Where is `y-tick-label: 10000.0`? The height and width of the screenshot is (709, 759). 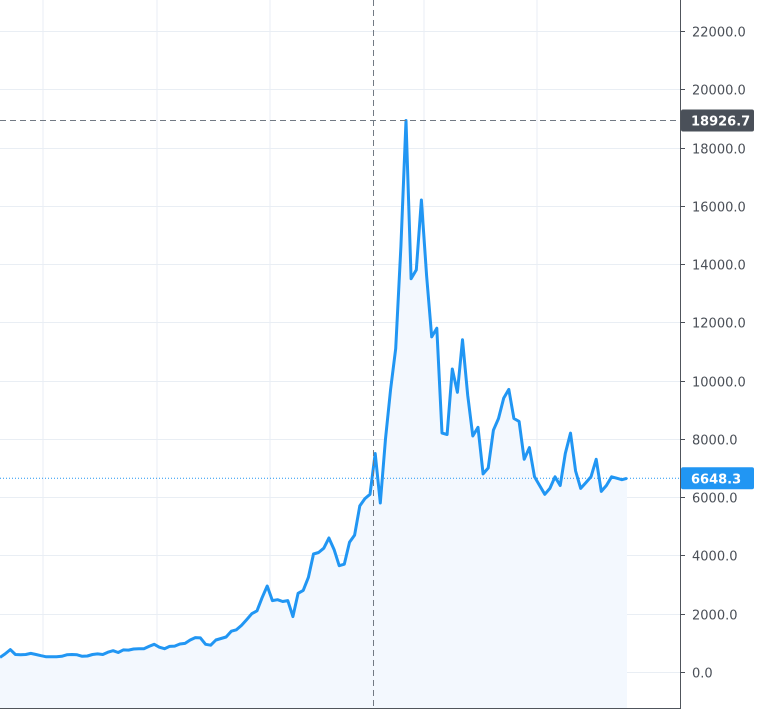
y-tick-label: 10000.0 is located at coordinates (719, 383).